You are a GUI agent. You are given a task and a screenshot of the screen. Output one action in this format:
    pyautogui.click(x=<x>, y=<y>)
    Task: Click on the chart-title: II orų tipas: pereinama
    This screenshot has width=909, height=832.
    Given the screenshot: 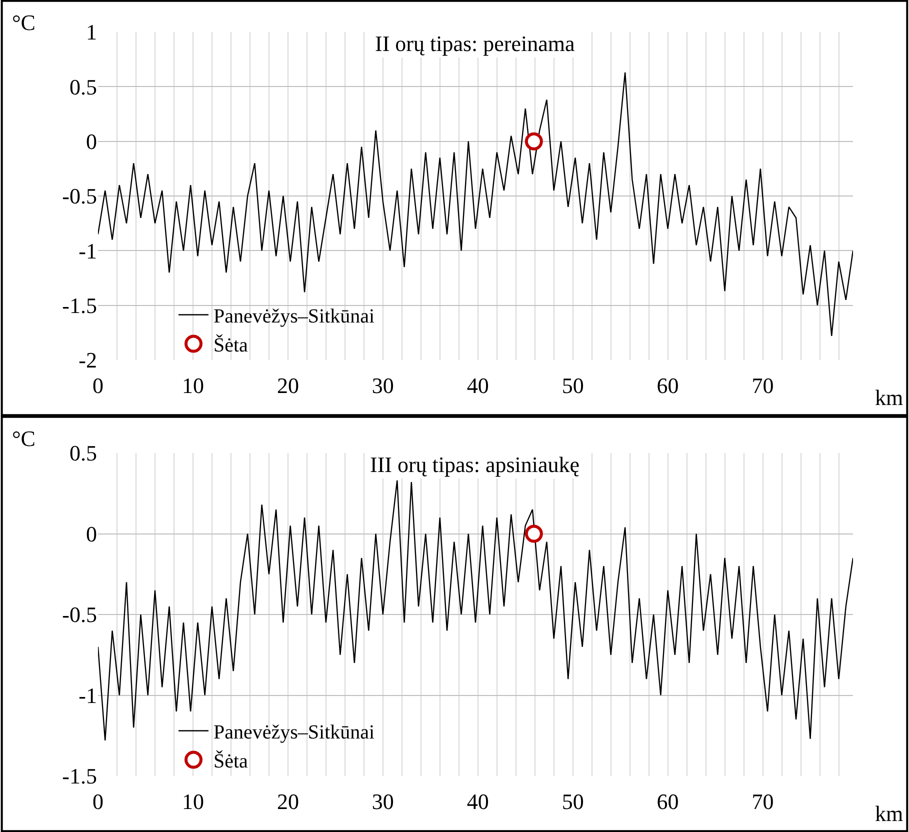 What is the action you would take?
    pyautogui.click(x=475, y=43)
    